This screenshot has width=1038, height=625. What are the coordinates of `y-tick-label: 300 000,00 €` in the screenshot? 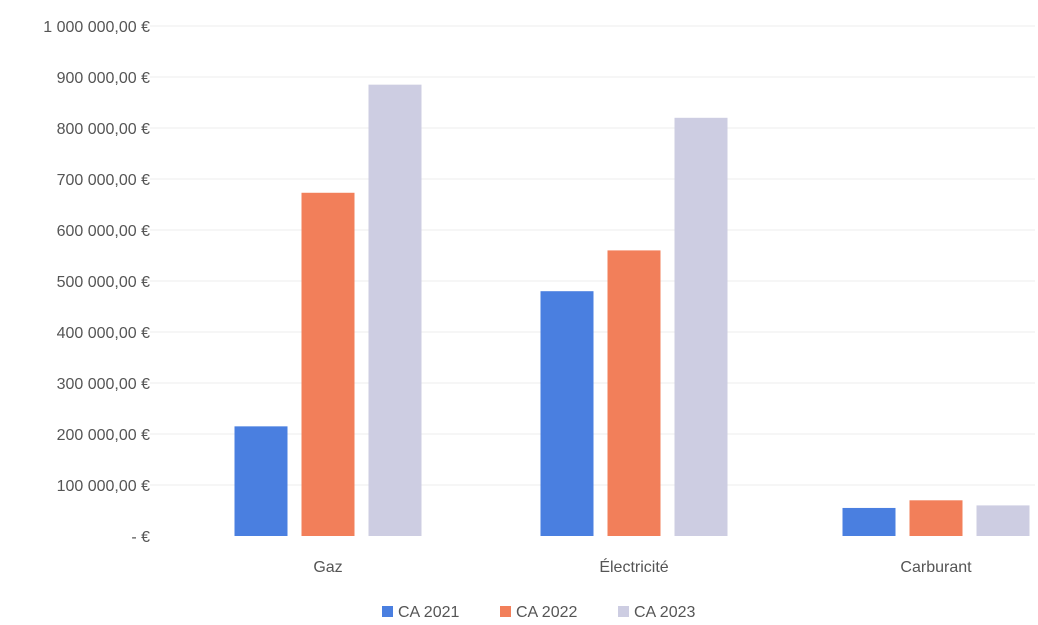 It's located at (104, 384).